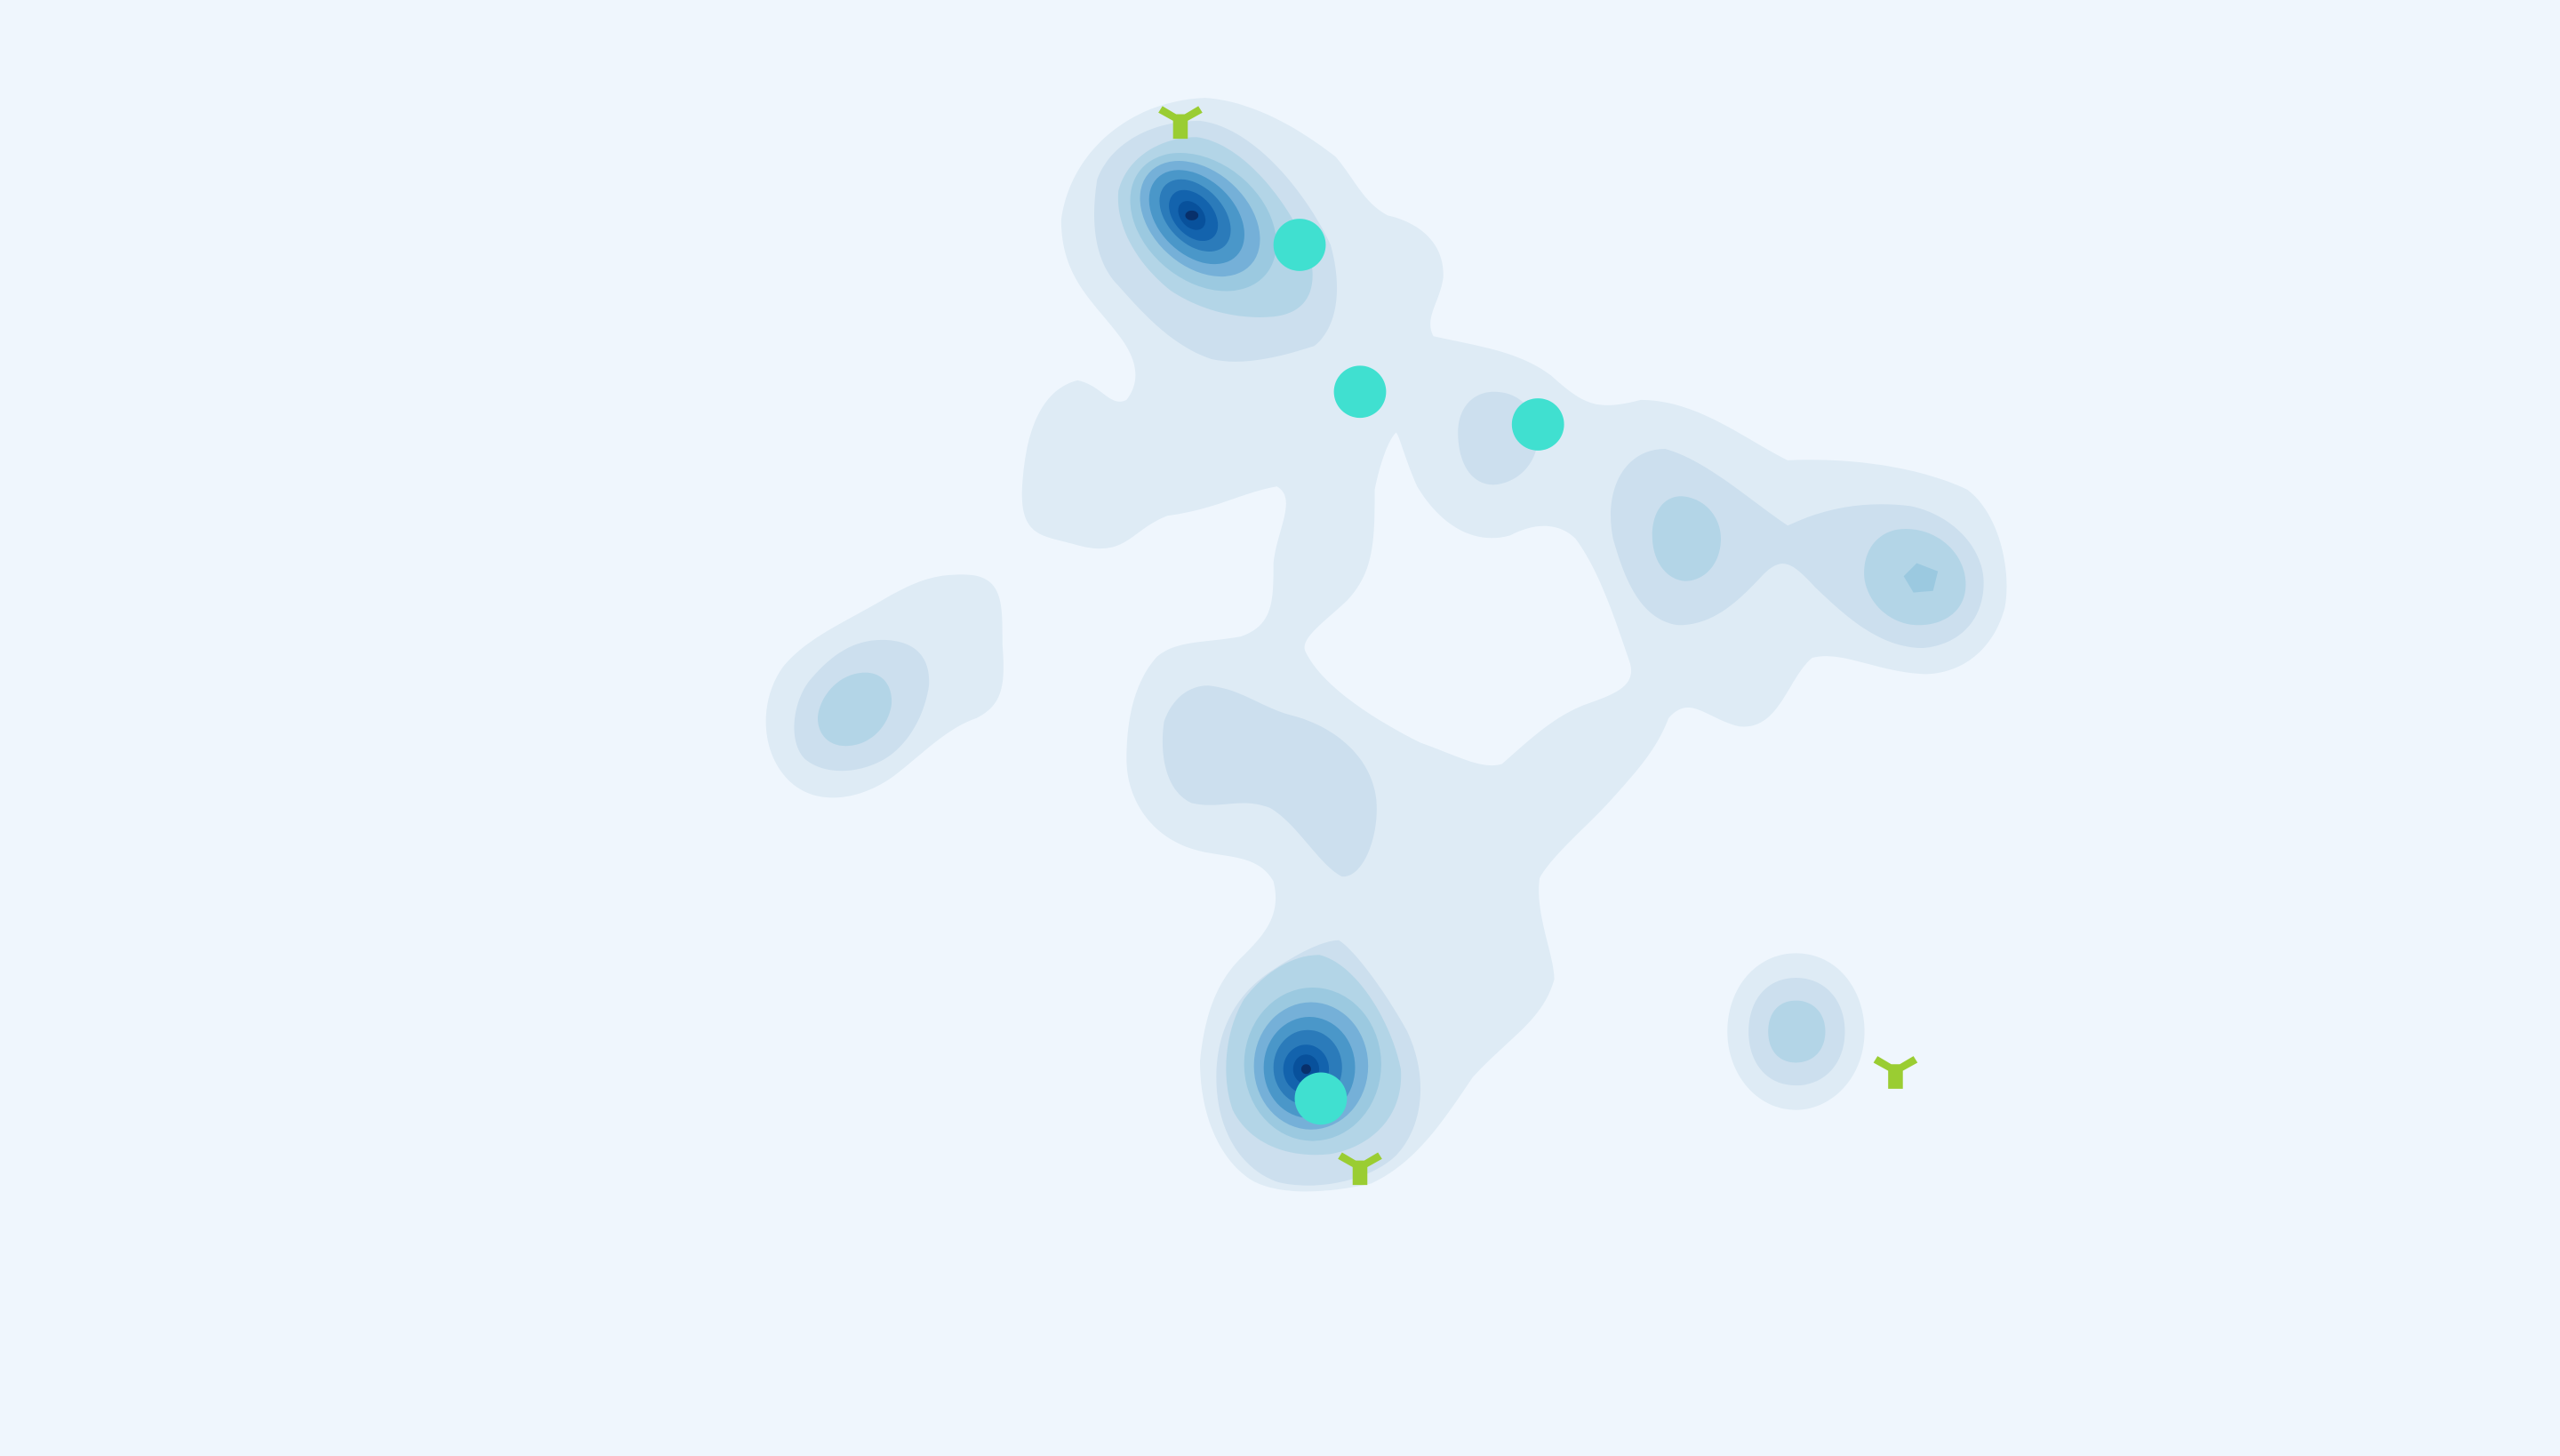 The width and height of the screenshot is (2560, 1456). I want to click on density-region-left-l3, so click(855, 709).